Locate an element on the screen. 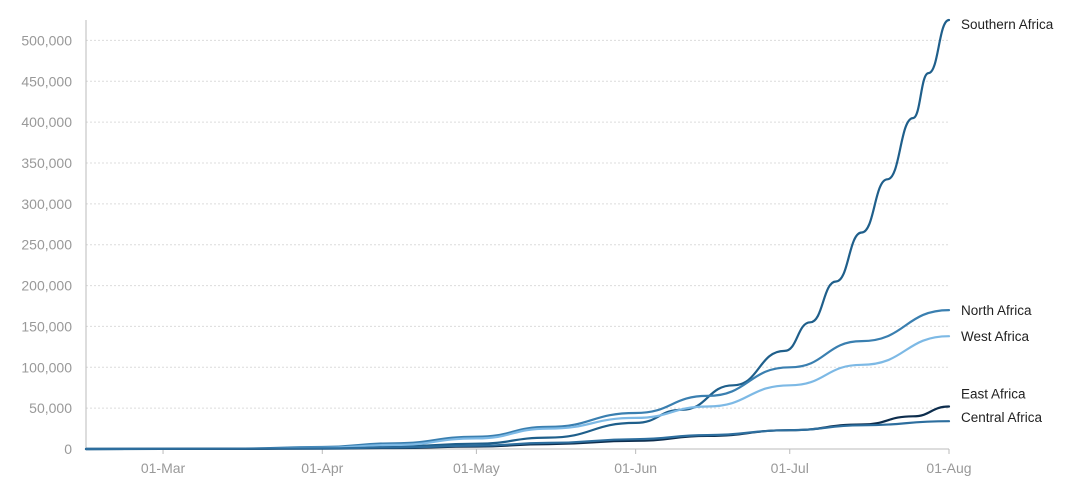 The image size is (1066, 477). series-label-north-africa: North Africa is located at coordinates (996, 310).